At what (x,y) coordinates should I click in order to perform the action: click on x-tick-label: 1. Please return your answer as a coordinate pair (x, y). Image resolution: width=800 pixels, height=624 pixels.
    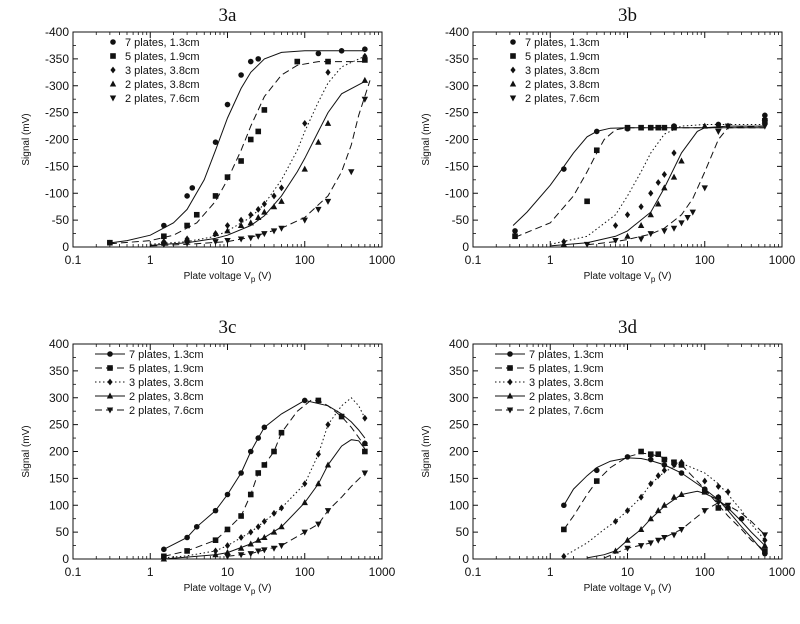
    Looking at the image, I should click on (550, 260).